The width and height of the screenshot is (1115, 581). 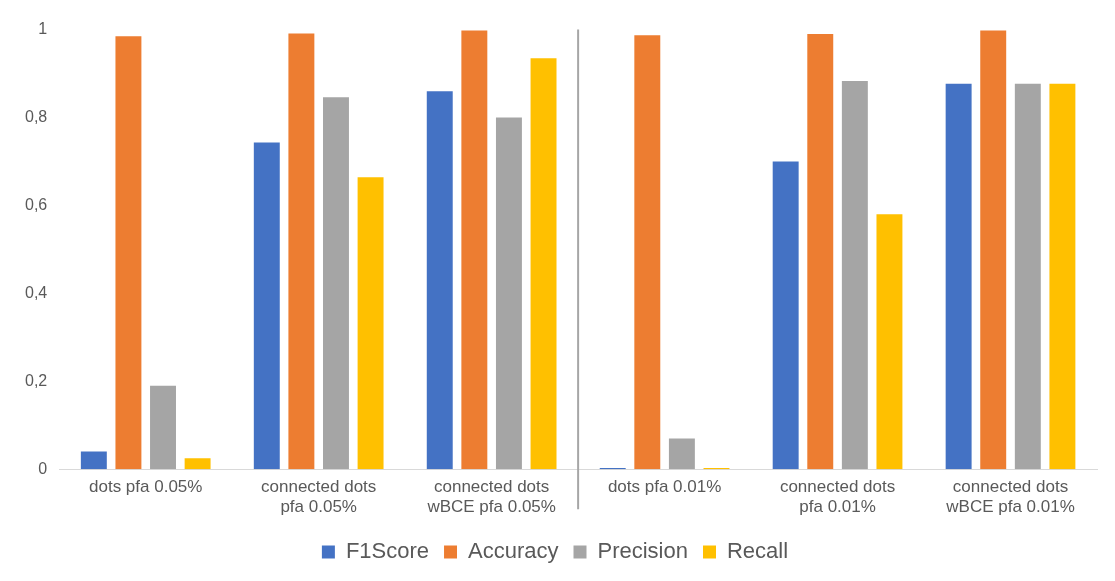 I want to click on legend-label: Recall, so click(x=757, y=551).